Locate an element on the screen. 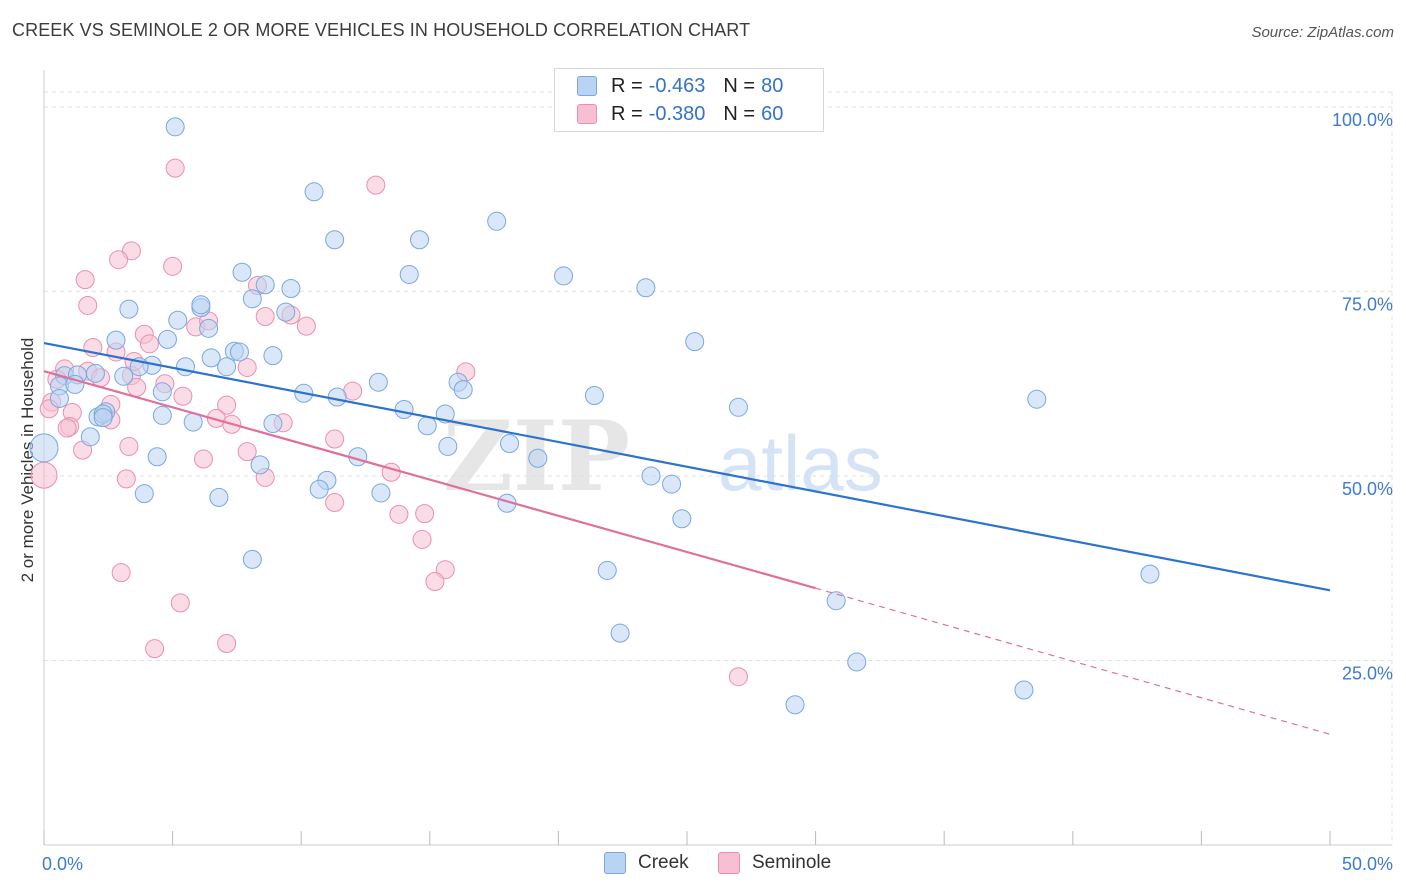 Image resolution: width=1406 pixels, height=892 pixels. creek-swatch is located at coordinates (587, 86).